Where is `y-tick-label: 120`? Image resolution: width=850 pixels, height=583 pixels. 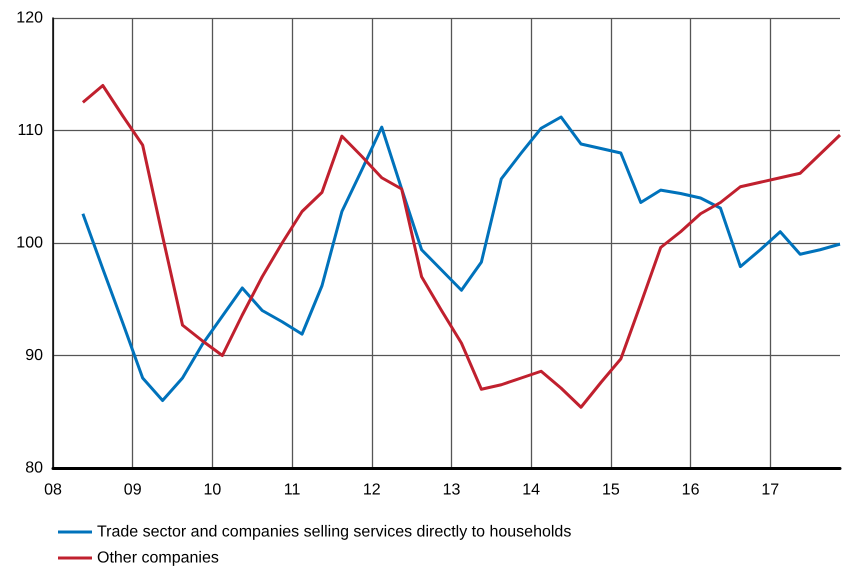
y-tick-label: 120 is located at coordinates (30, 18).